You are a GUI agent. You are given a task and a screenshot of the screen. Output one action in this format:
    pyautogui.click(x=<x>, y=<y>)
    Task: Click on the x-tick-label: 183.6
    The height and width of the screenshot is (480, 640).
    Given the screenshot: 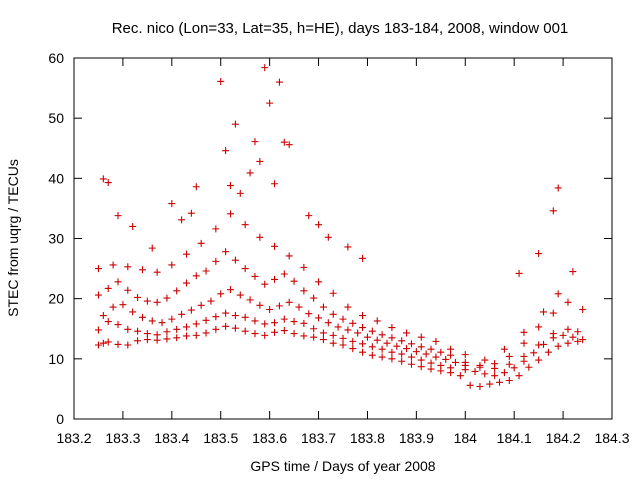 What is the action you would take?
    pyautogui.click(x=269, y=438)
    